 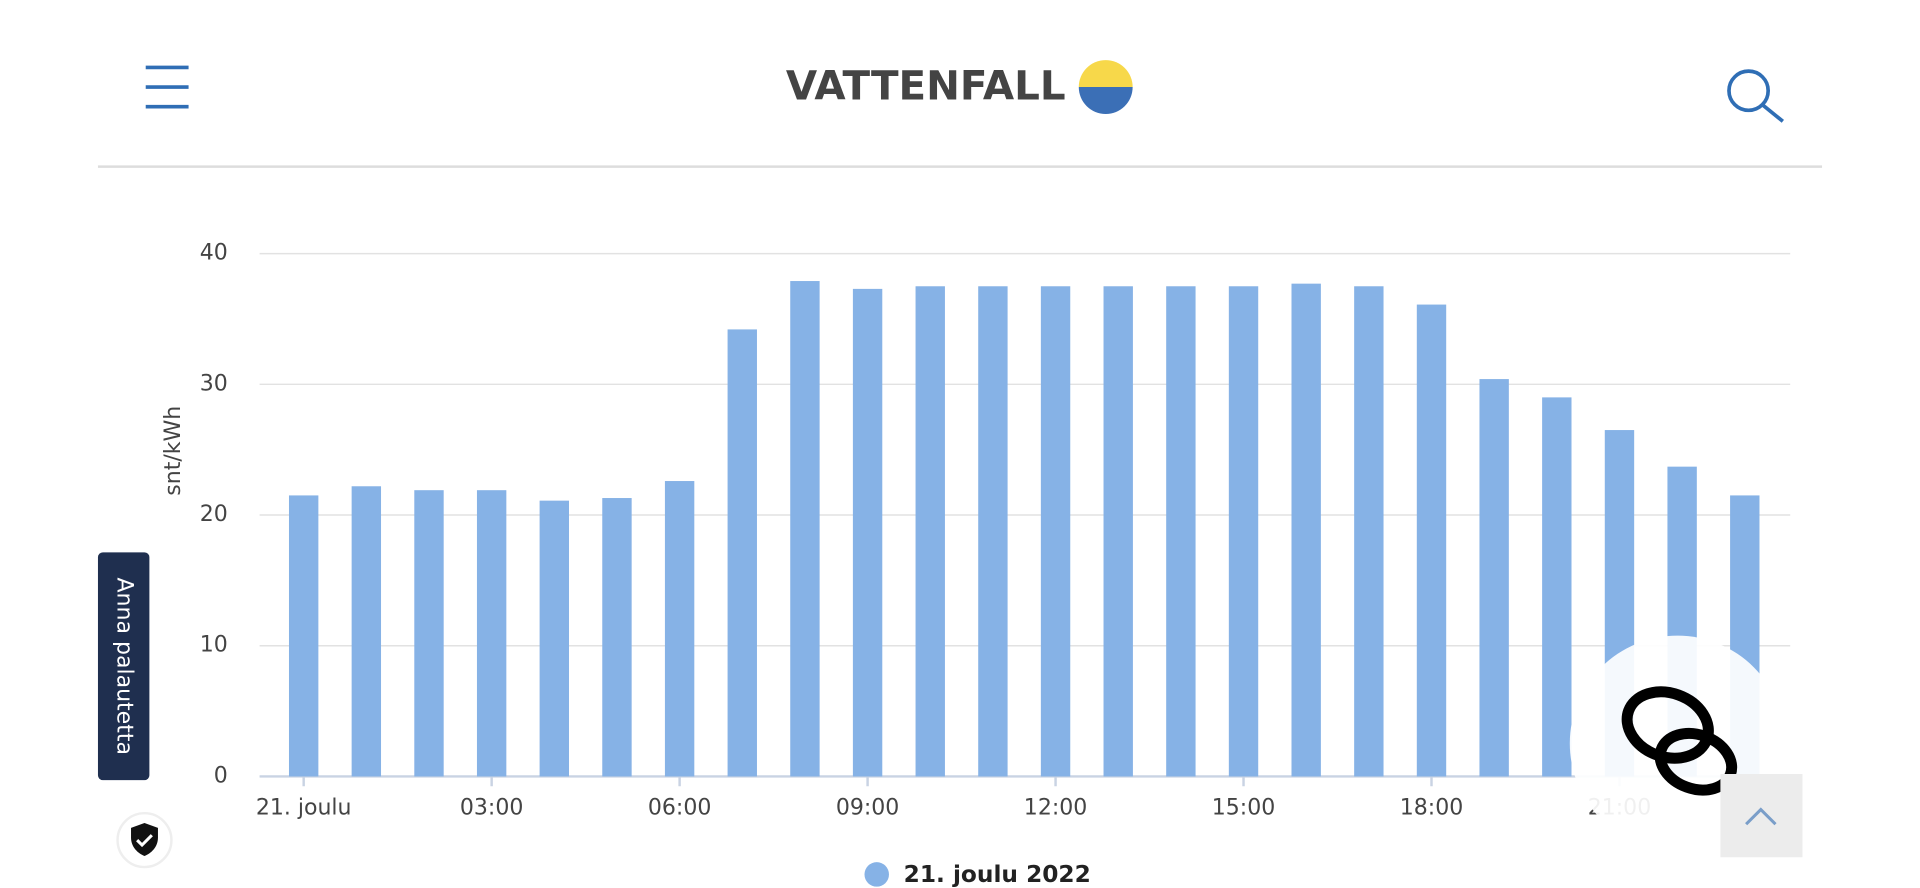 What do you see at coordinates (1056, 807) in the screenshot?
I see `x-tick-label: 12:00` at bounding box center [1056, 807].